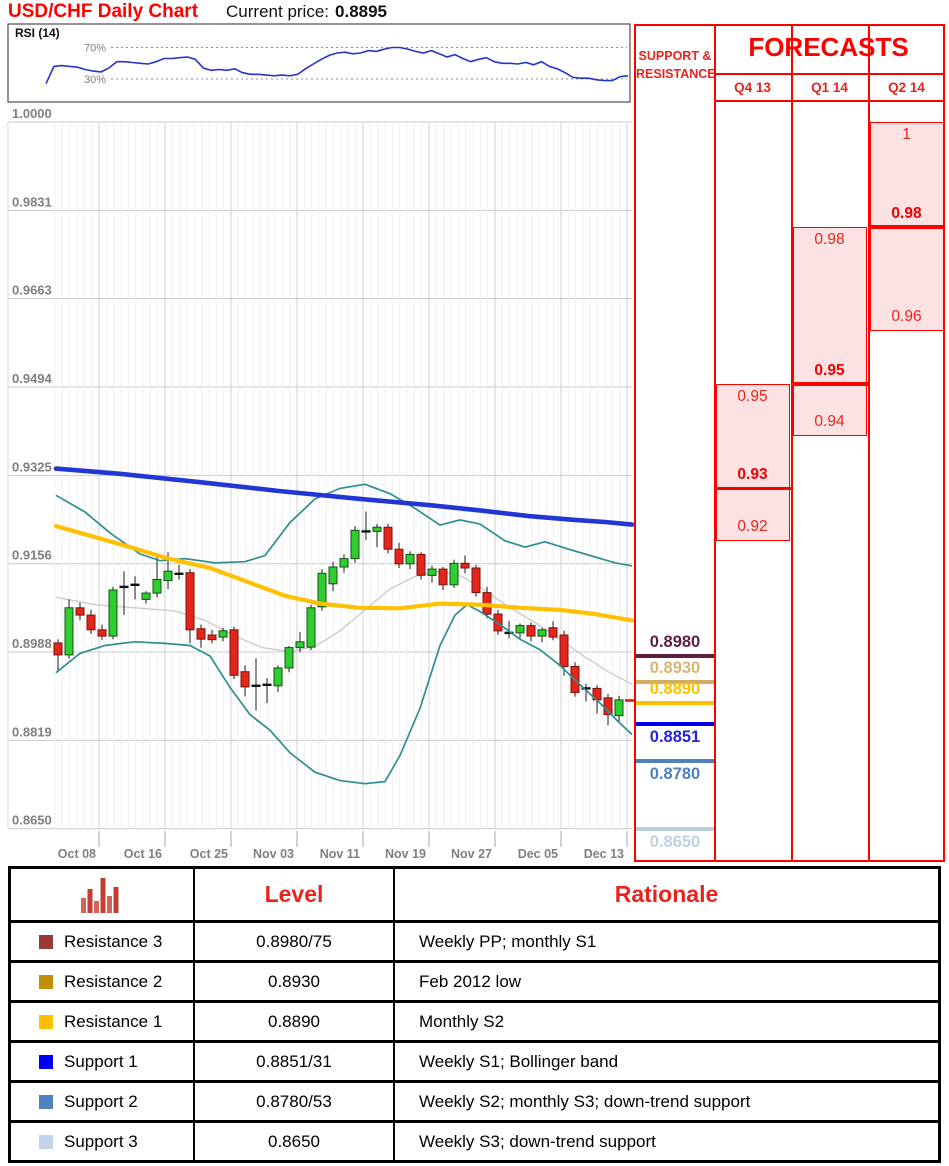 The width and height of the screenshot is (949, 1166). I want to click on level-column-header: Level, so click(293, 894).